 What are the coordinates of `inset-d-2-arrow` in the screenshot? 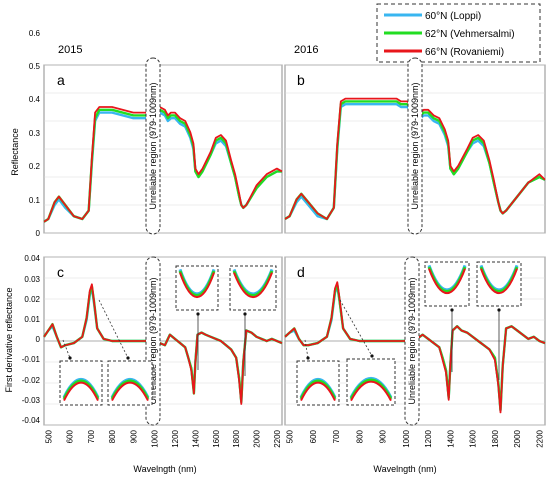 It's located at (356, 328).